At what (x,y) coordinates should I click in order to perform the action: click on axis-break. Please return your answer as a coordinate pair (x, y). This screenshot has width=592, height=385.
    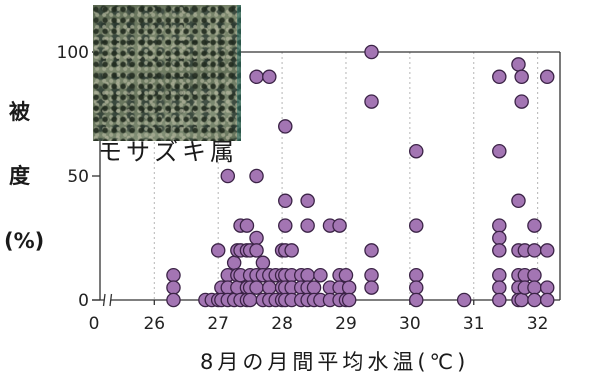
    Looking at the image, I should click on (107, 300).